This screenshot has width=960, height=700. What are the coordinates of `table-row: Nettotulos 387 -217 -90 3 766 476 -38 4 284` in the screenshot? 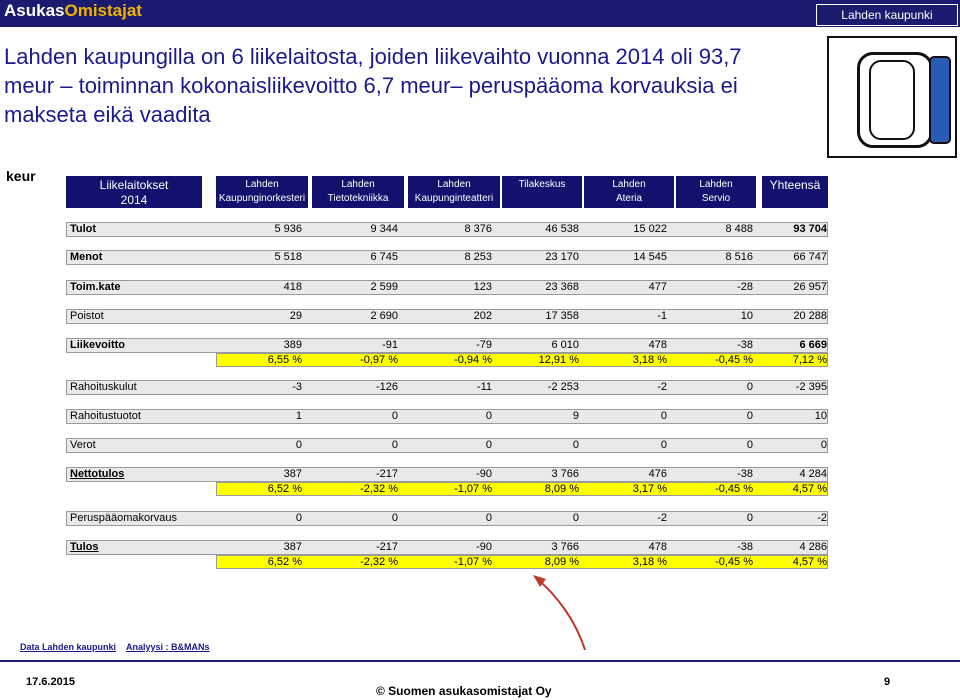 It's located at (447, 474).